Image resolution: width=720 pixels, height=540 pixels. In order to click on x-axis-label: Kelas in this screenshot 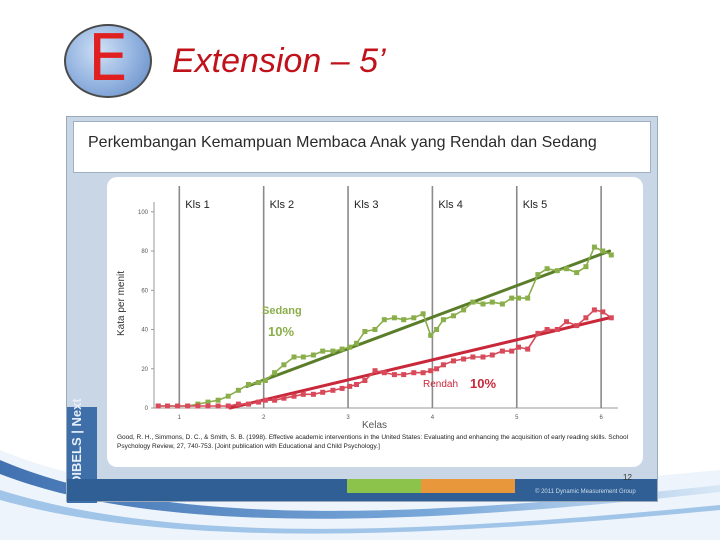, I will do `click(374, 425)`.